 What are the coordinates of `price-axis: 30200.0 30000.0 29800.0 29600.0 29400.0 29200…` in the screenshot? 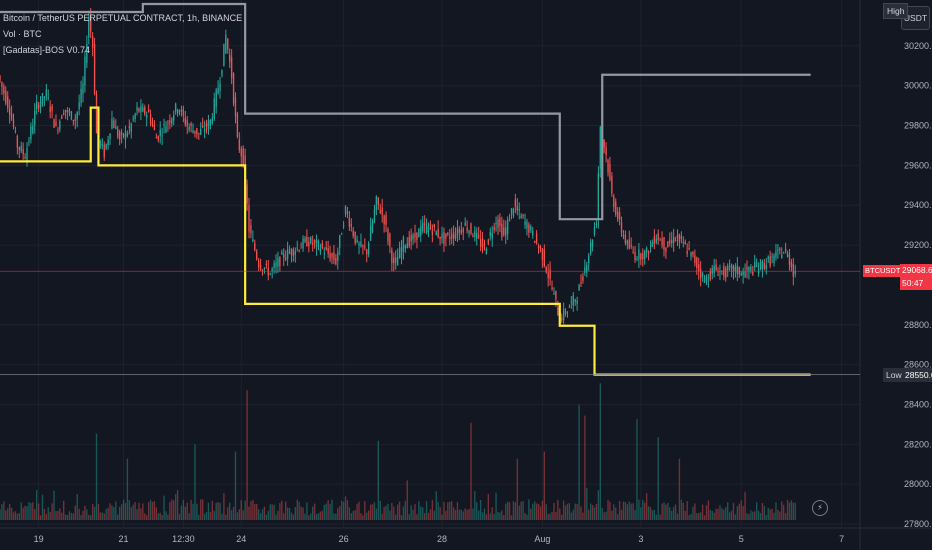 It's located at (918, 285).